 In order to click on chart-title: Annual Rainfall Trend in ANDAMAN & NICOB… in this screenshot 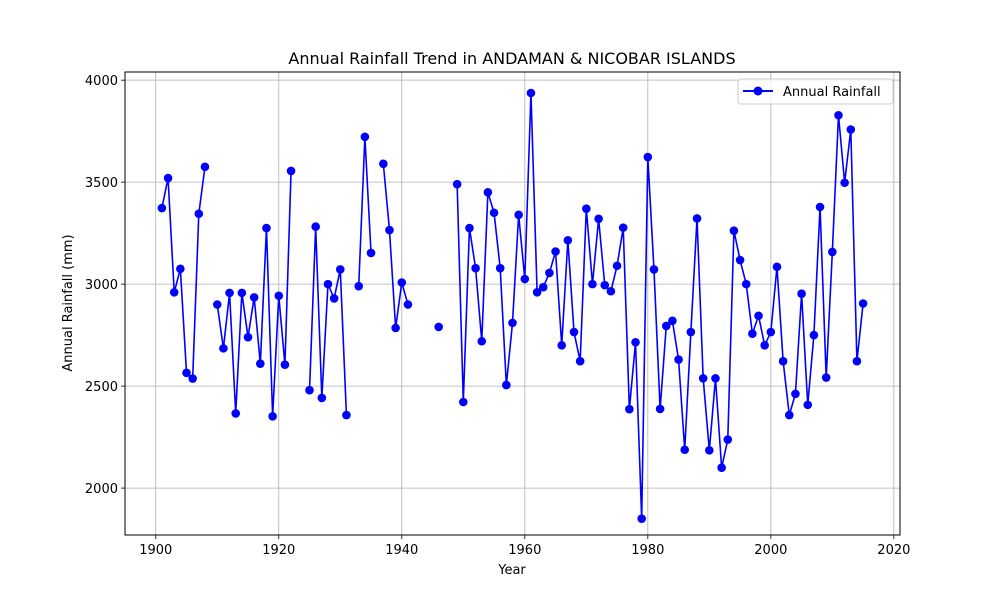, I will do `click(511, 58)`.